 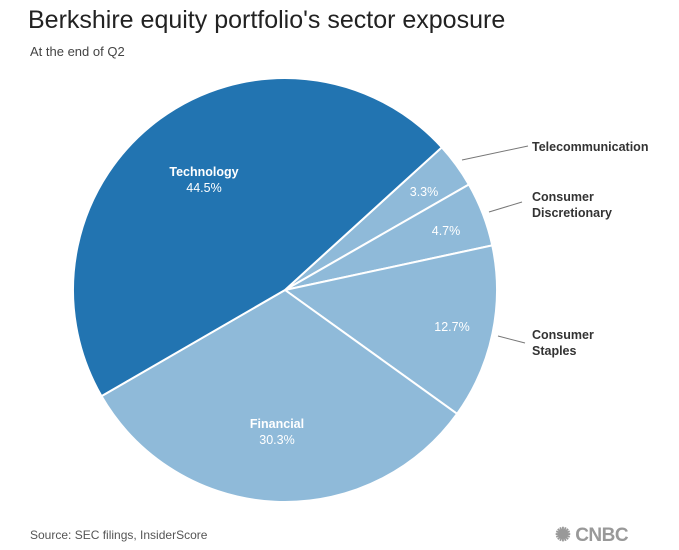 What do you see at coordinates (590, 147) in the screenshot?
I see `ext-label-telecom: Telecommunication` at bounding box center [590, 147].